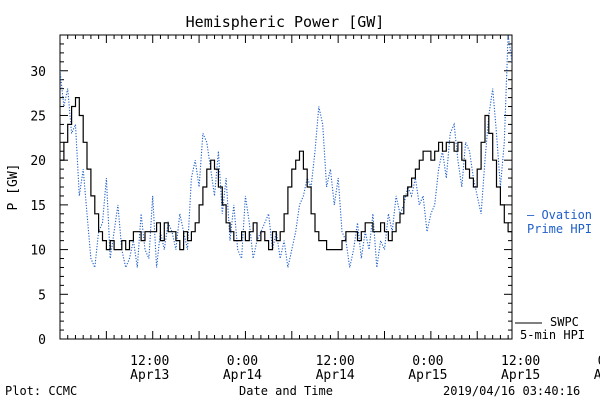  I want to click on x-tick-date-label: Apr16, so click(597, 375).